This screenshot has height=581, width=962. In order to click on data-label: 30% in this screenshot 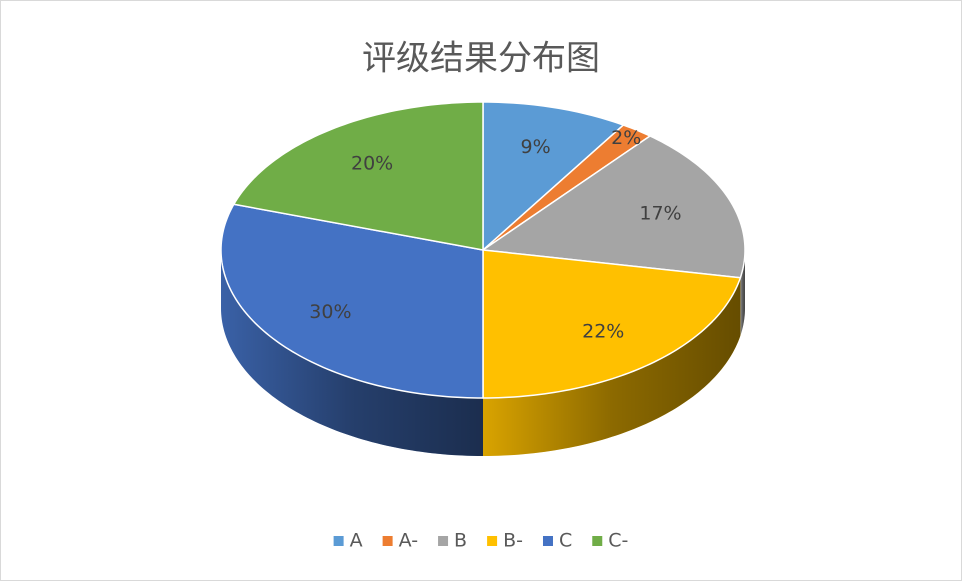, I will do `click(330, 312)`.